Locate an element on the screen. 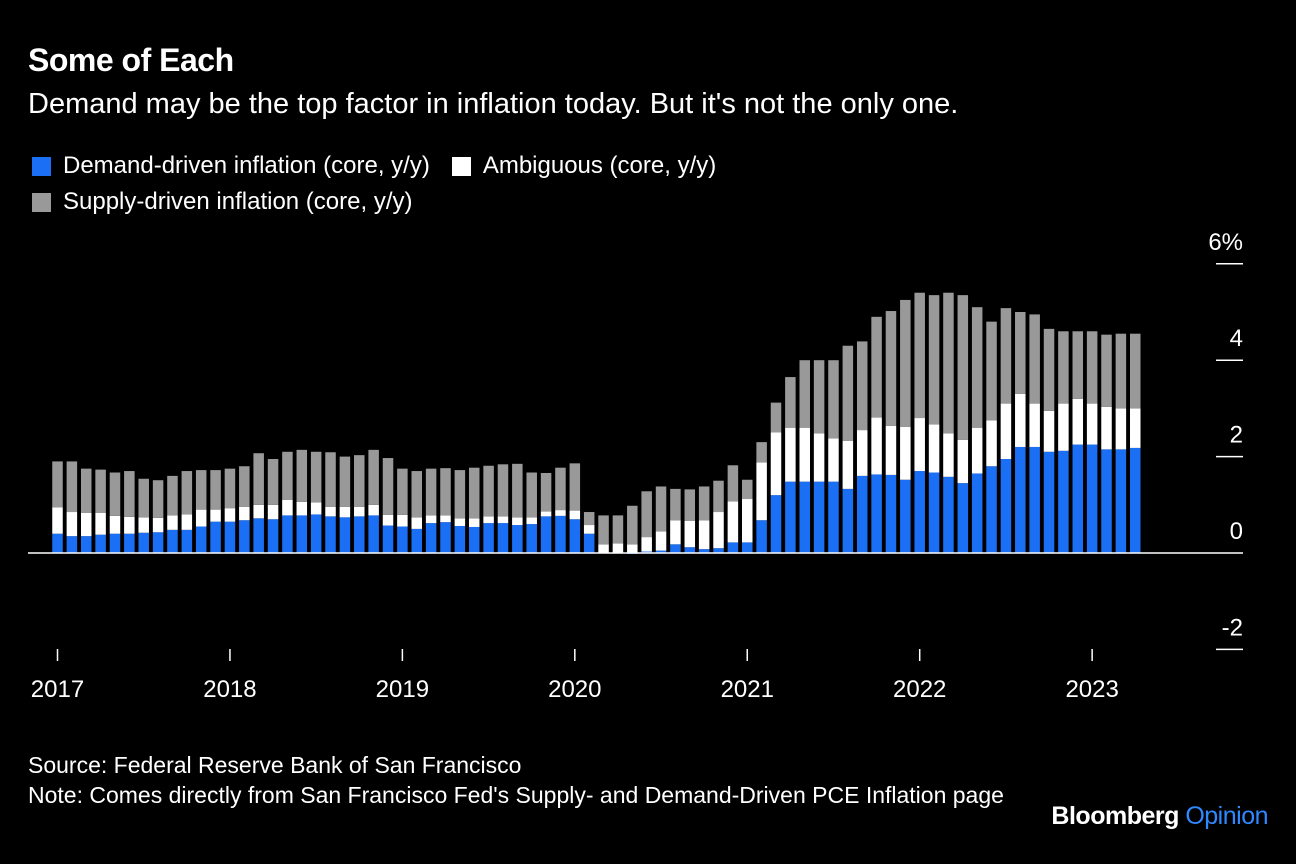 This screenshot has height=864, width=1296. x-tick-label-4: 2021 is located at coordinates (747, 689).